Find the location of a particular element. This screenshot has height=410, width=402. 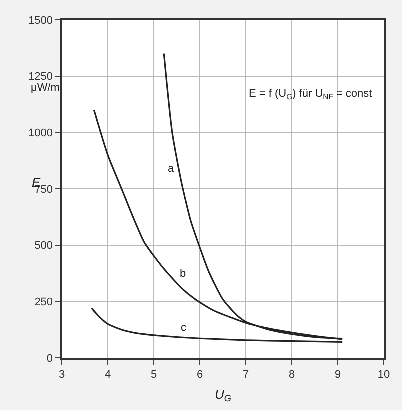

x-tick-label: 4 is located at coordinates (108, 374).